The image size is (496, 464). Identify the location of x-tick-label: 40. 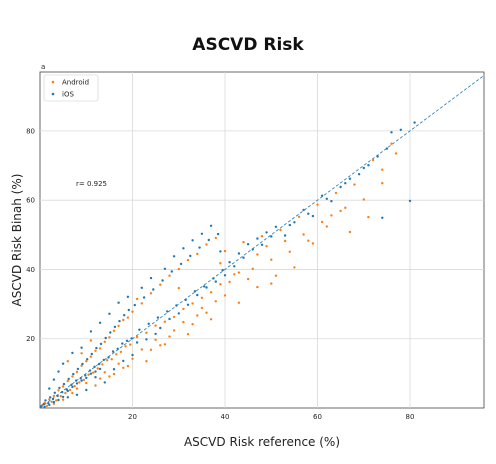
(225, 417).